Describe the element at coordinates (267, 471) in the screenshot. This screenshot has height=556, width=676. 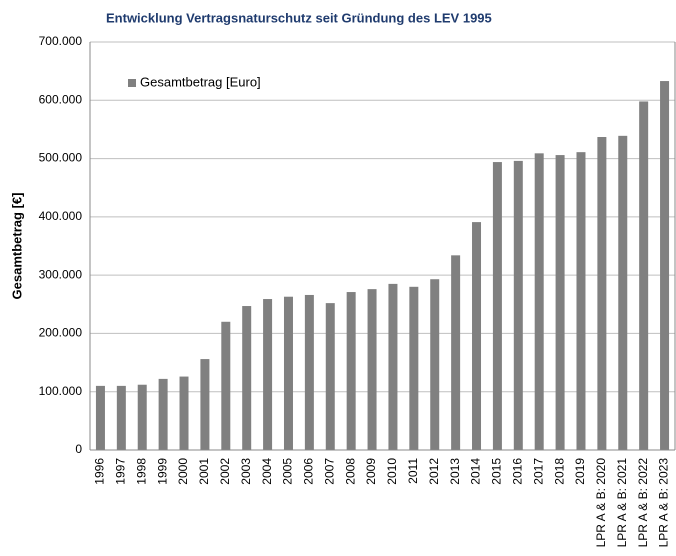
I see `x-tick-label: 2004` at that location.